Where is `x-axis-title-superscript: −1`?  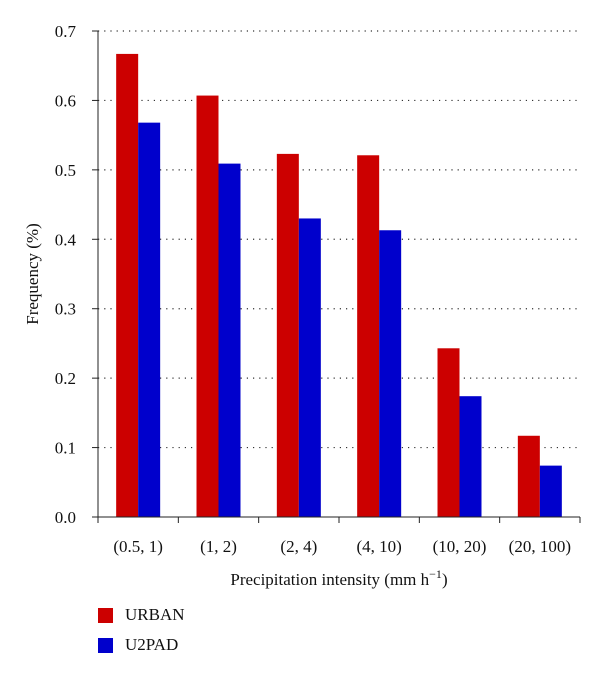 x-axis-title-superscript: −1 is located at coordinates (435, 574).